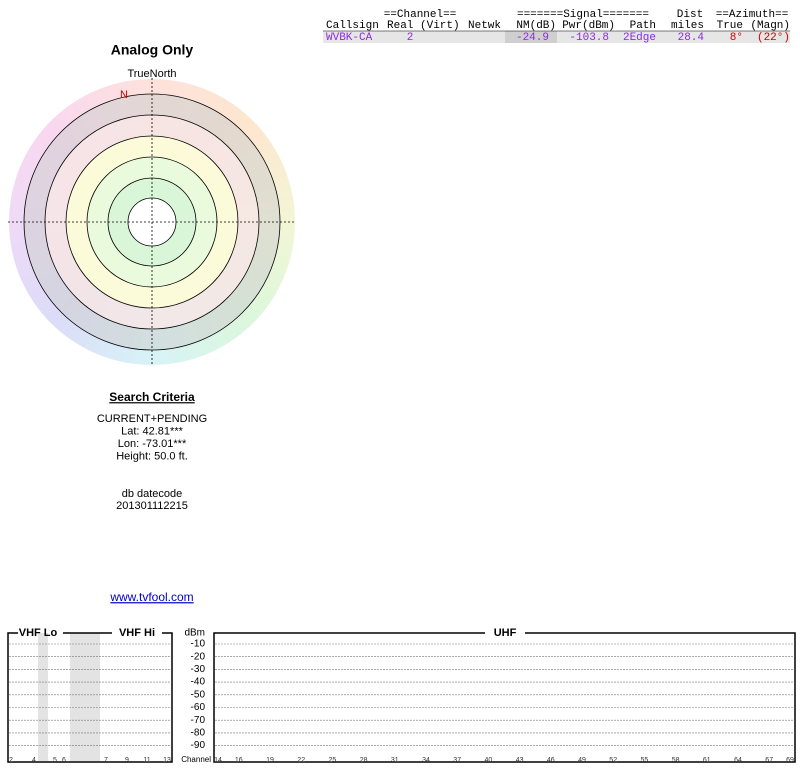  What do you see at coordinates (364, 760) in the screenshot?
I see `uhf-channel: 28` at bounding box center [364, 760].